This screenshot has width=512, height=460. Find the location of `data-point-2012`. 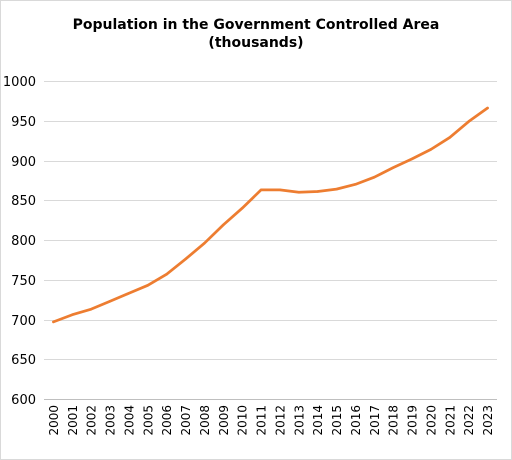

data-point-2012 is located at coordinates (280, 190).